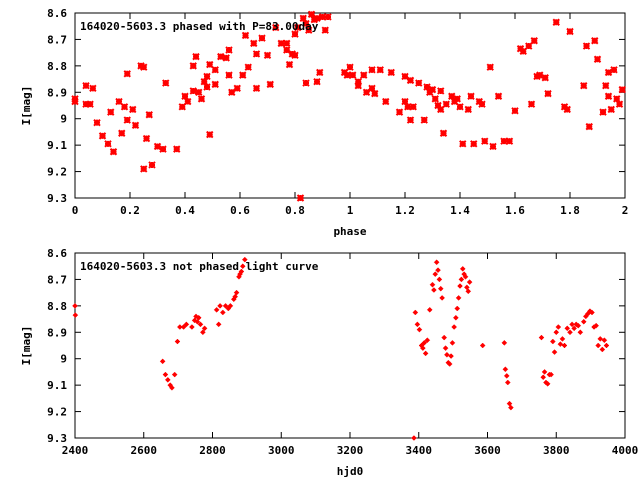 Image resolution: width=640 pixels, height=480 pixels. I want to click on unphased-y-tick-label: 8.9, so click(57, 332).